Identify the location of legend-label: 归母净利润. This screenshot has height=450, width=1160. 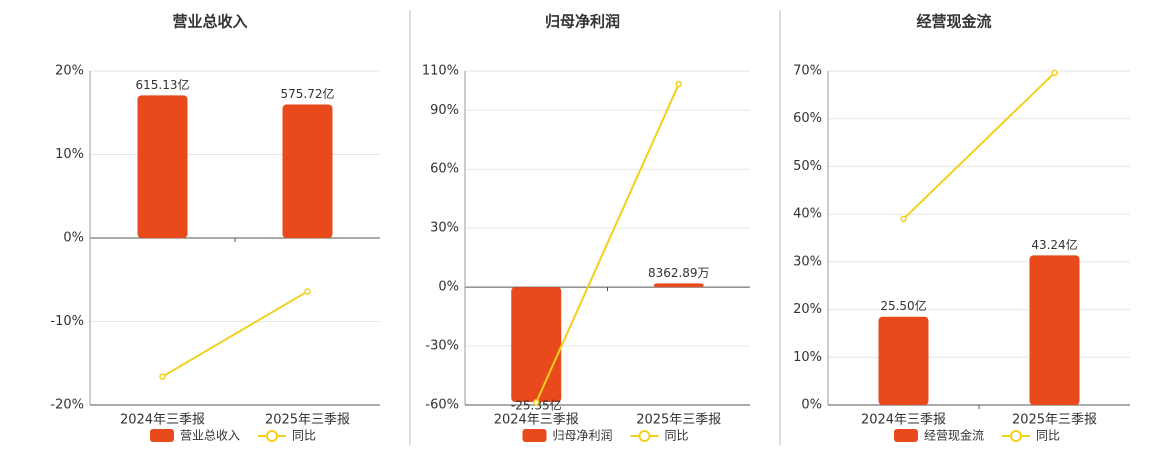
(583, 436).